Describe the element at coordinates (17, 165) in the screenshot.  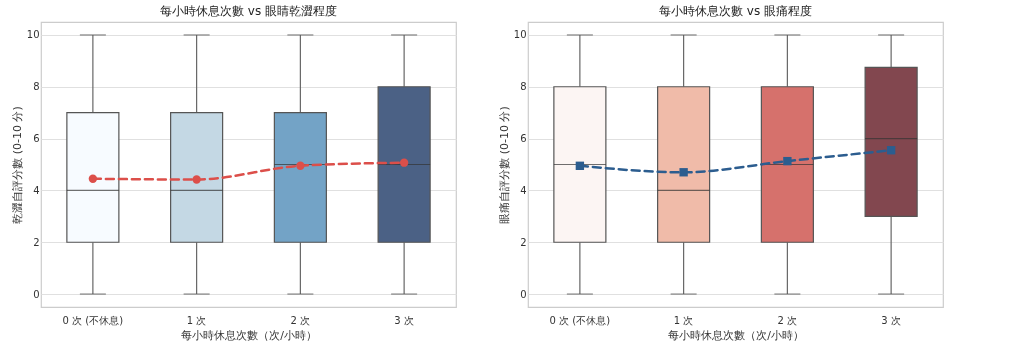
I see `y-axis-title: 乾澀自評分數 (0-10 分)` at that location.